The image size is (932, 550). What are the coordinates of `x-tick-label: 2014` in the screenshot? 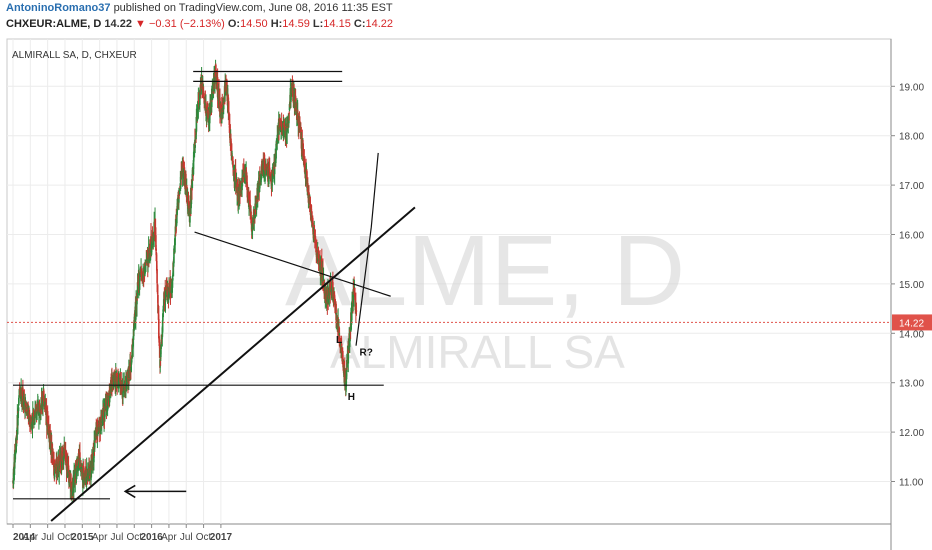 It's located at (24, 537).